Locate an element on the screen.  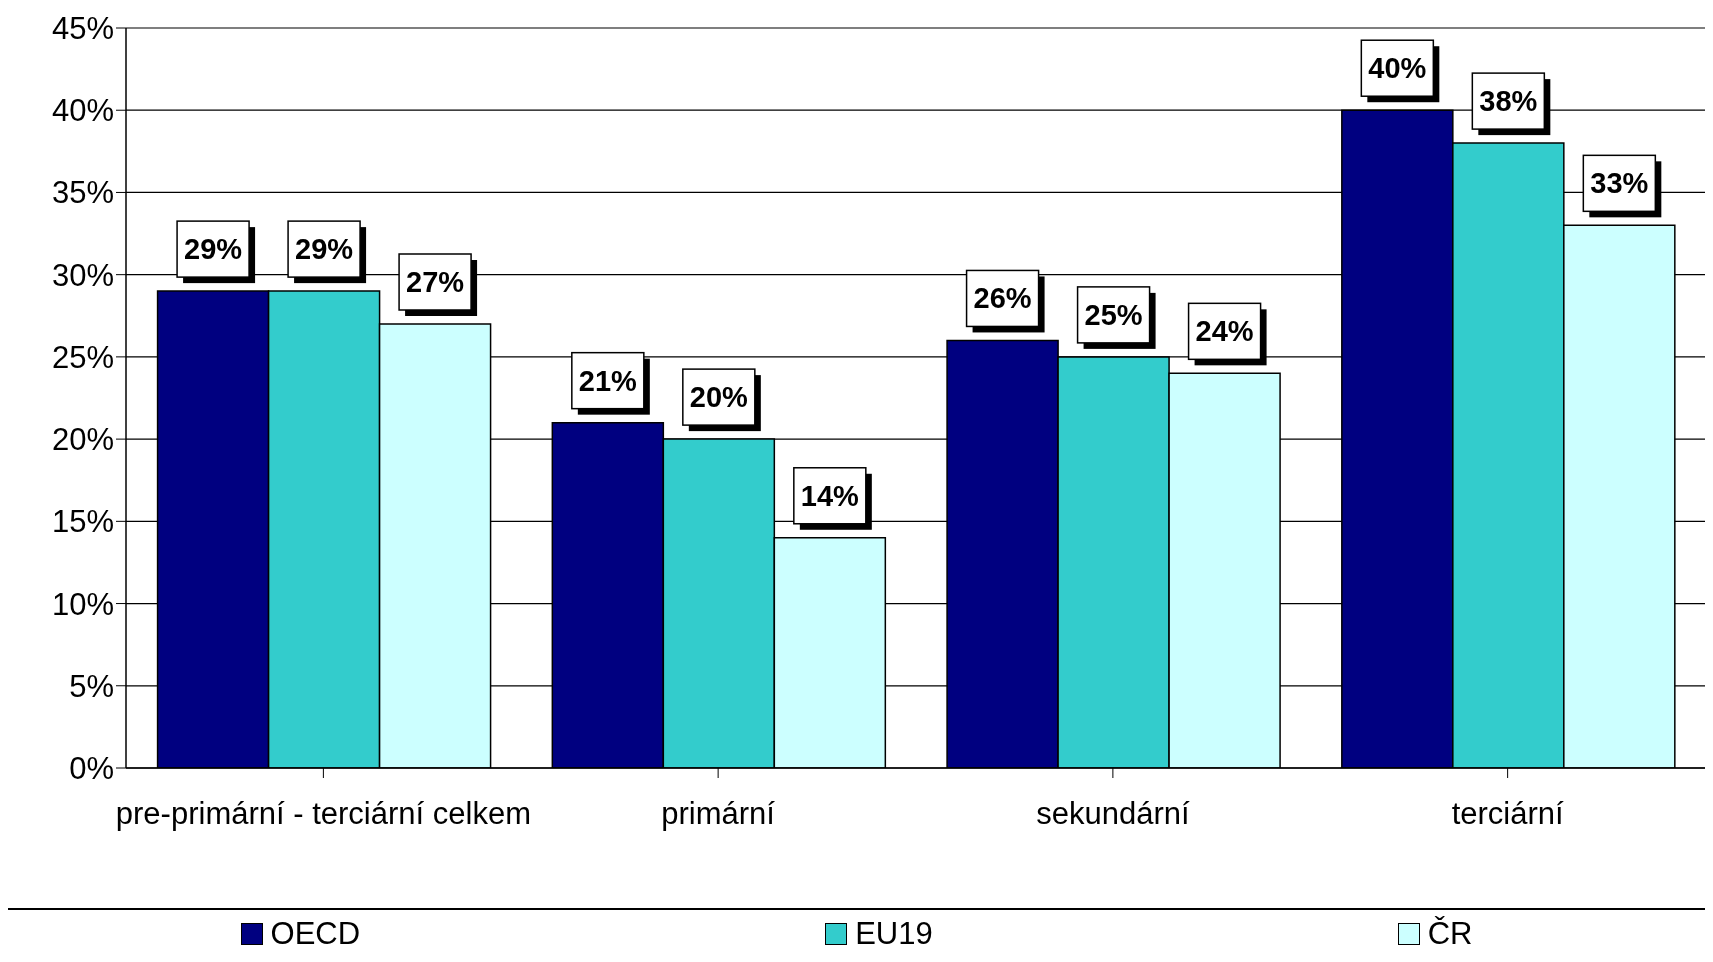
legend-label: OECD is located at coordinates (315, 934).